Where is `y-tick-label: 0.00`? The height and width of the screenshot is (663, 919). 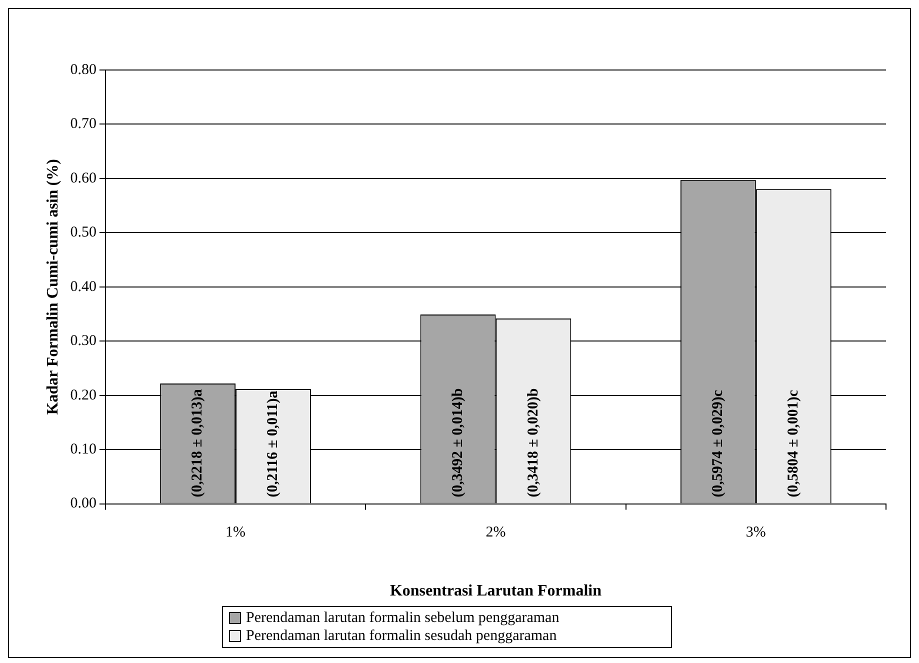 y-tick-label: 0.00 is located at coordinates (83, 504).